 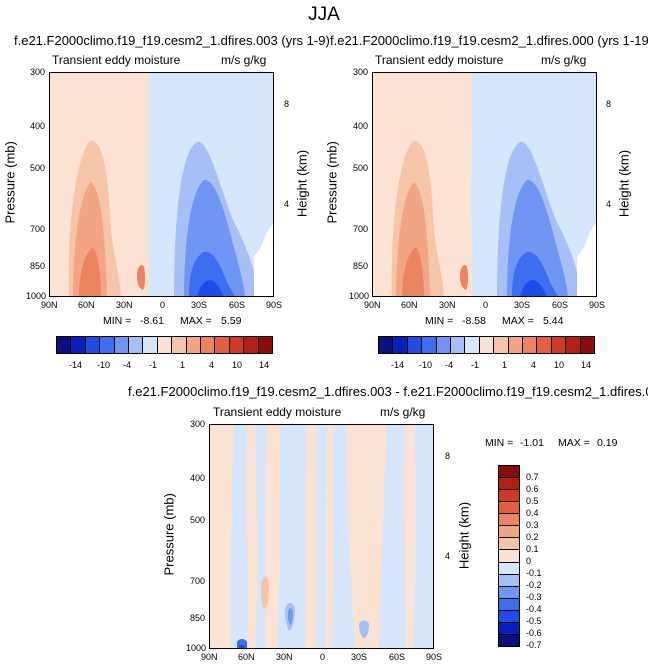 I want to click on colorbar-3-label: 0.5, so click(x=532, y=501).